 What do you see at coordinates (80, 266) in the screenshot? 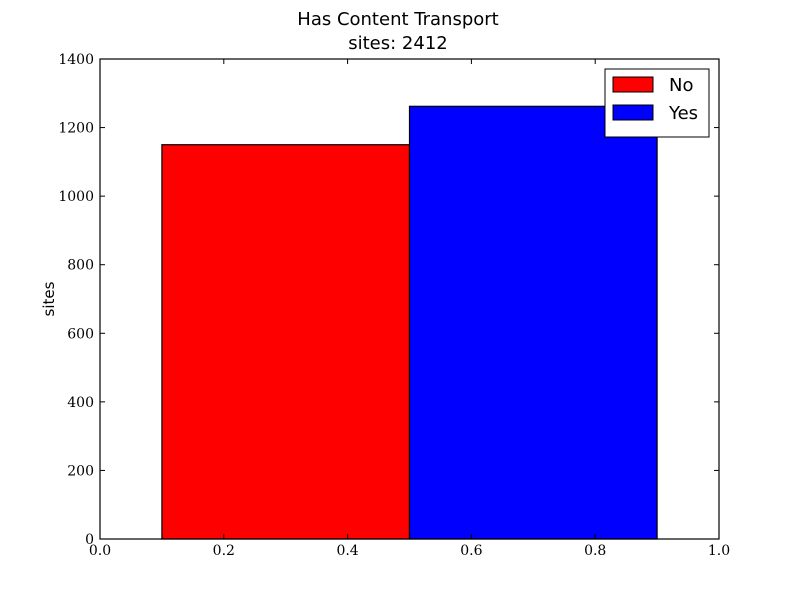
I see `y-tick-label: 800` at bounding box center [80, 266].